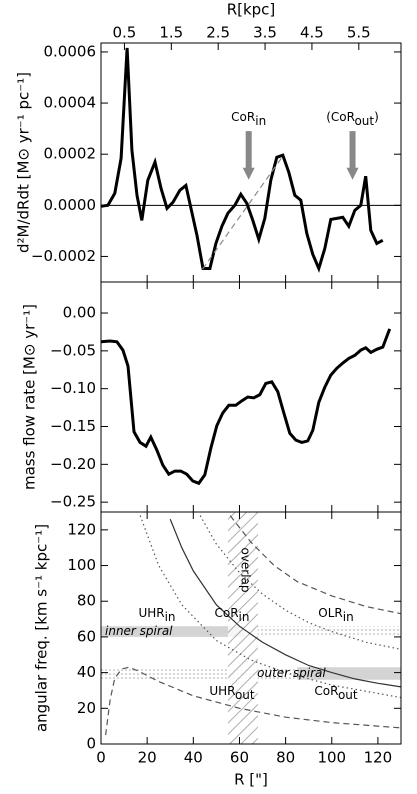 The width and height of the screenshot is (417, 794). I want to click on y-tick-label: −0.25, so click(73, 502).